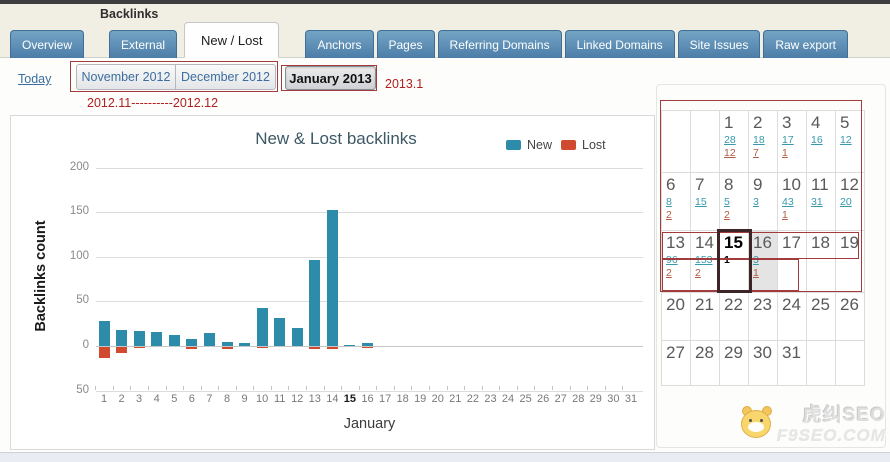  What do you see at coordinates (619, 44) in the screenshot?
I see `tab-linked-domains: Linked Domains` at bounding box center [619, 44].